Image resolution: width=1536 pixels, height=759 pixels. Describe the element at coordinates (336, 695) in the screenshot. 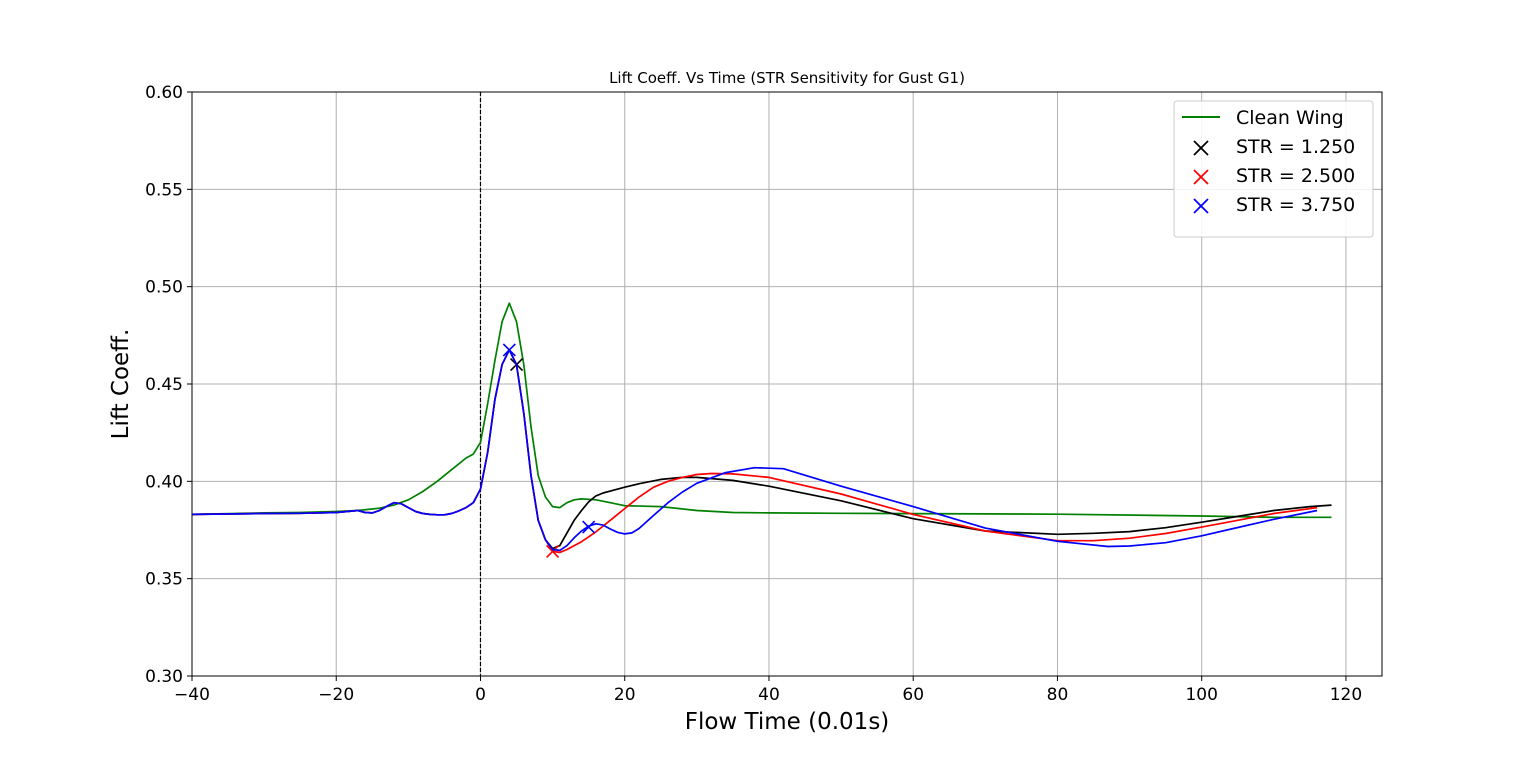

I see `x-tick-label: −20` at that location.